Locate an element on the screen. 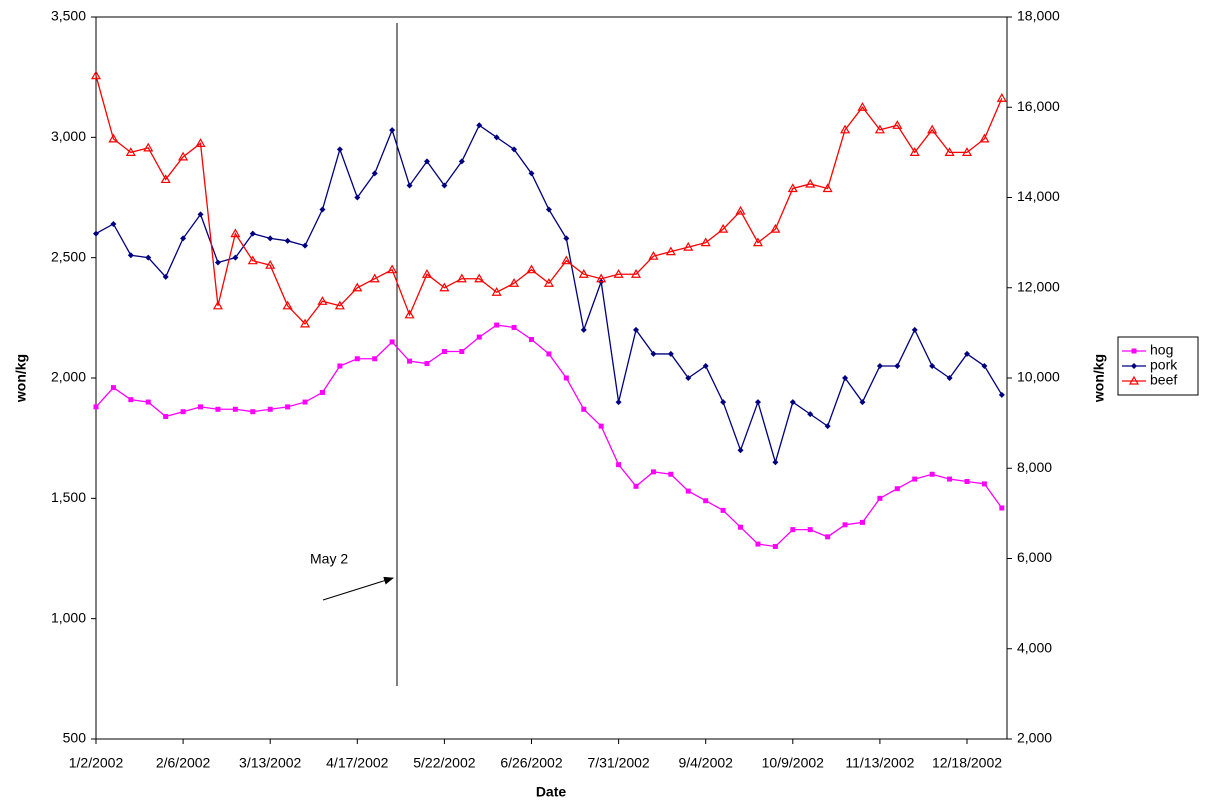 This screenshot has height=810, width=1217. y-tick-label: 2,500 is located at coordinates (68, 256).